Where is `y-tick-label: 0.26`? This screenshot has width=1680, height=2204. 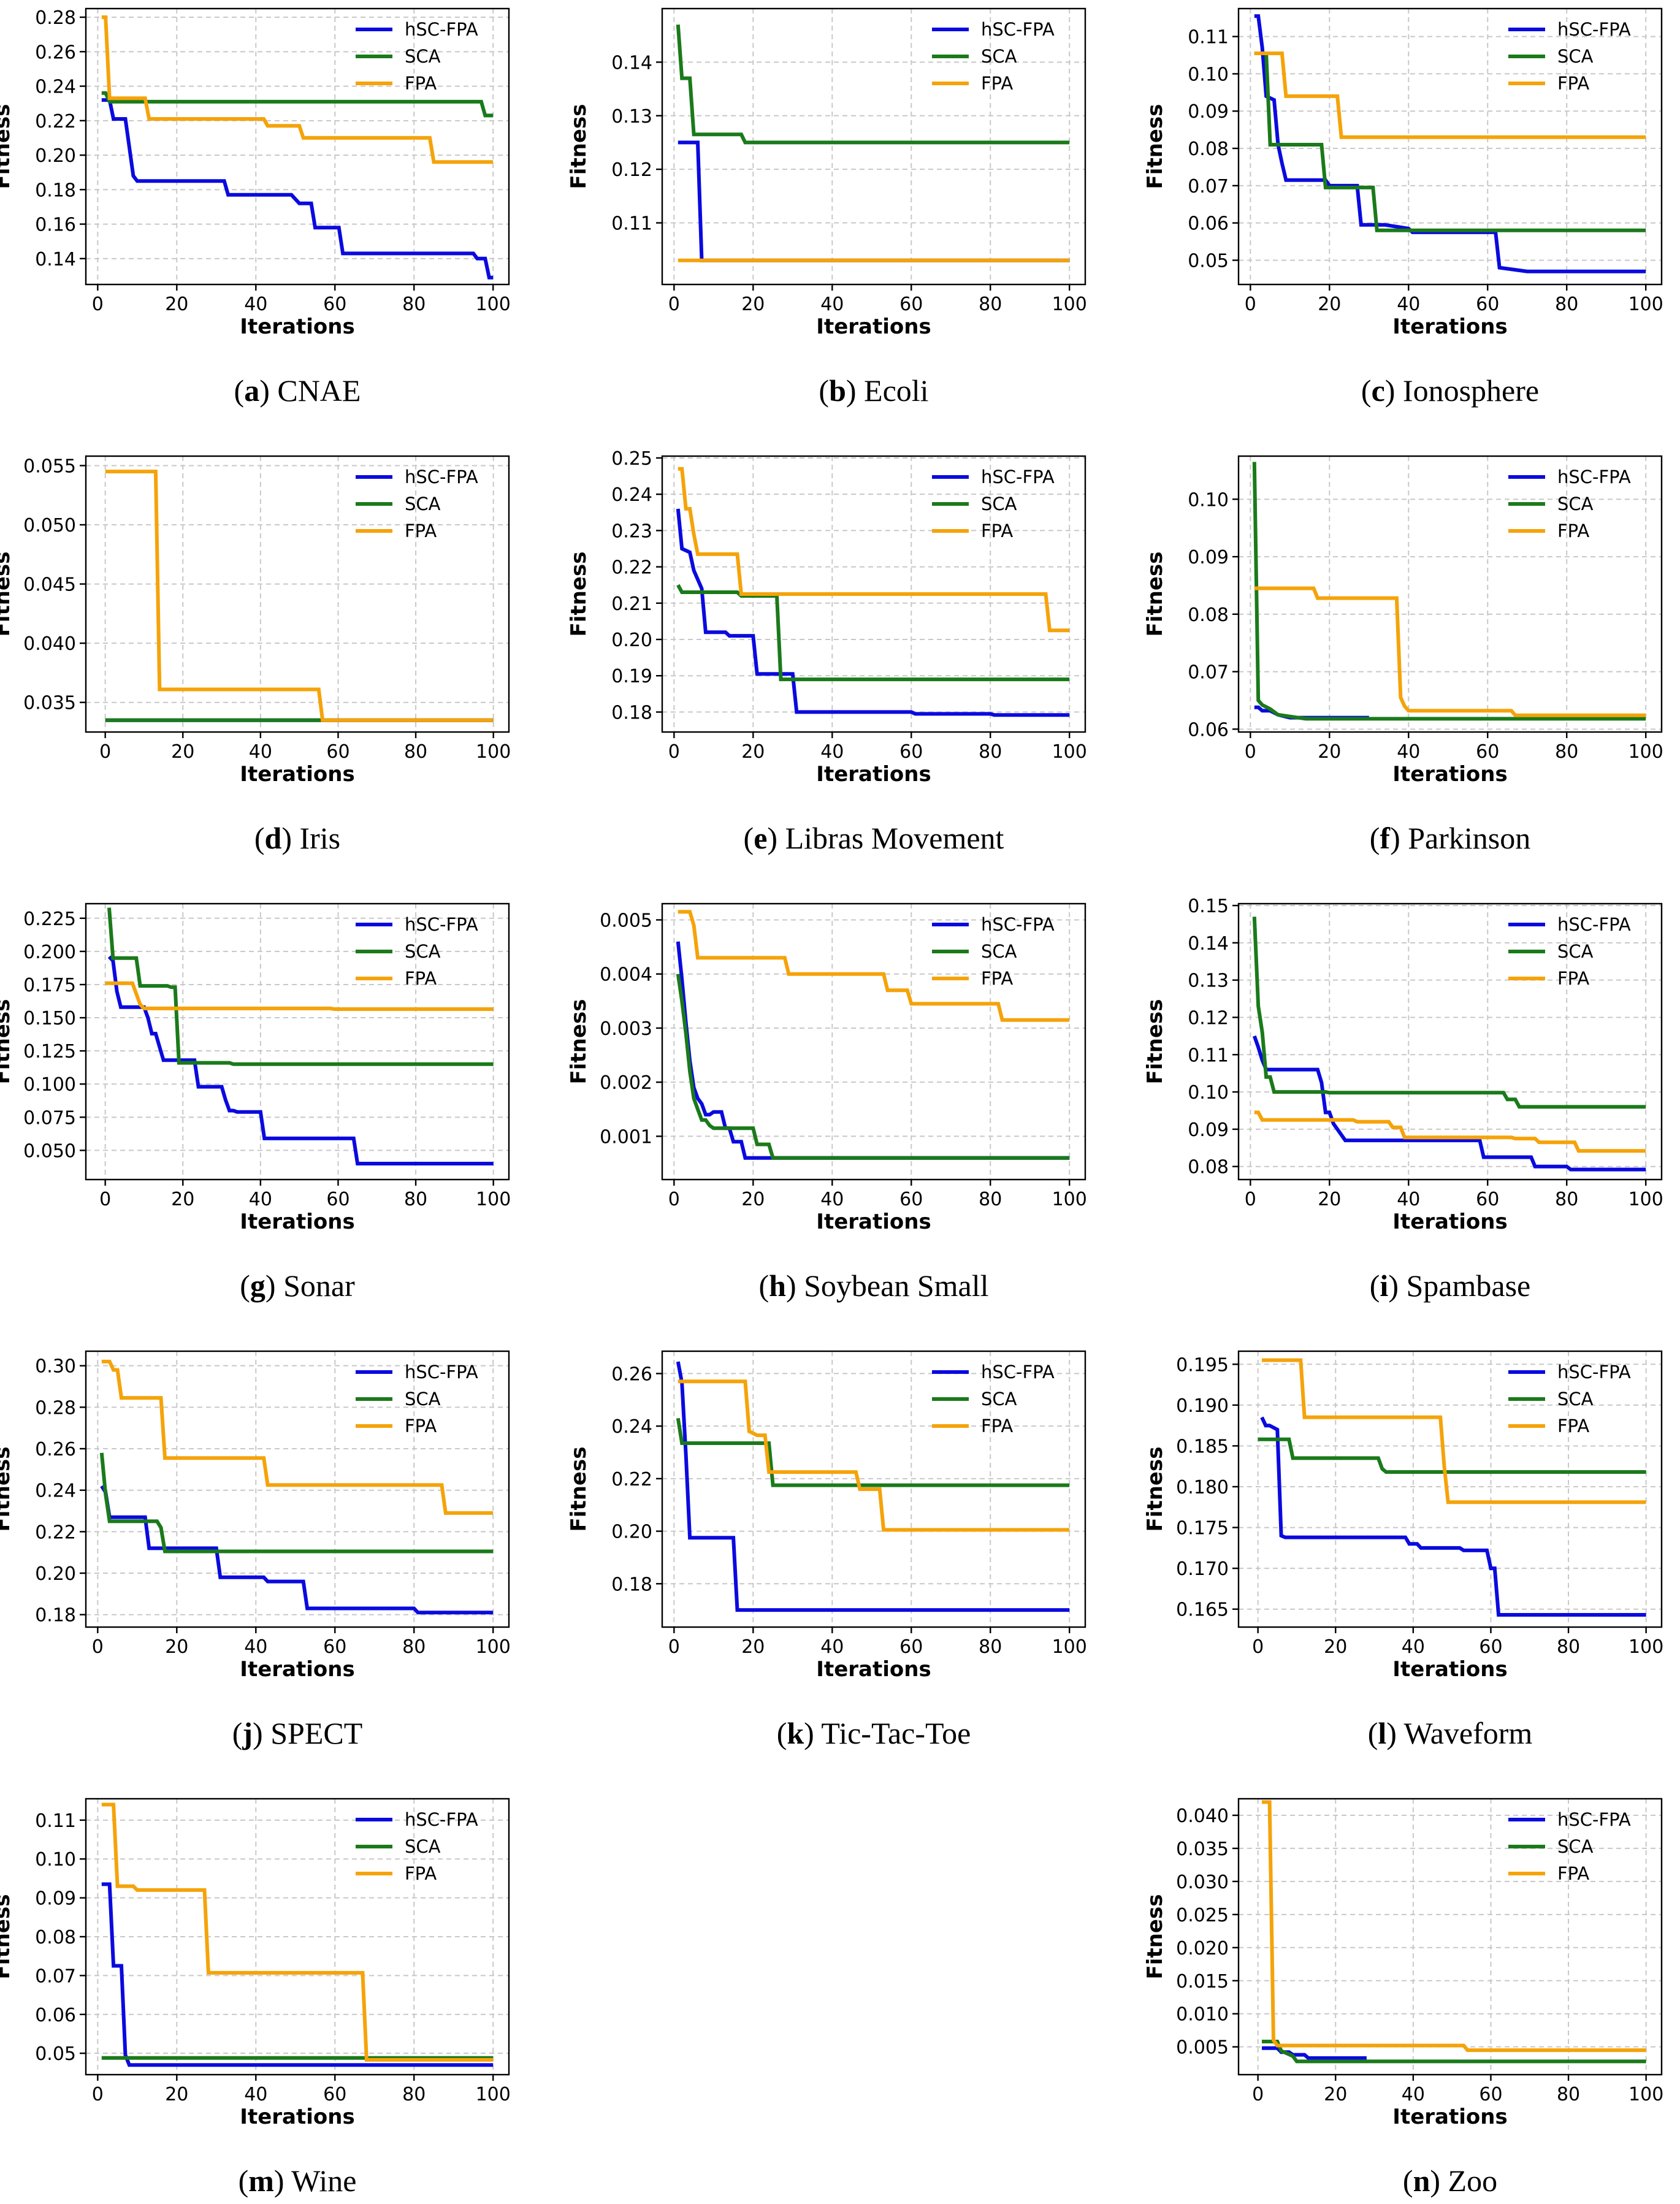 y-tick-label: 0.26 is located at coordinates (55, 52).